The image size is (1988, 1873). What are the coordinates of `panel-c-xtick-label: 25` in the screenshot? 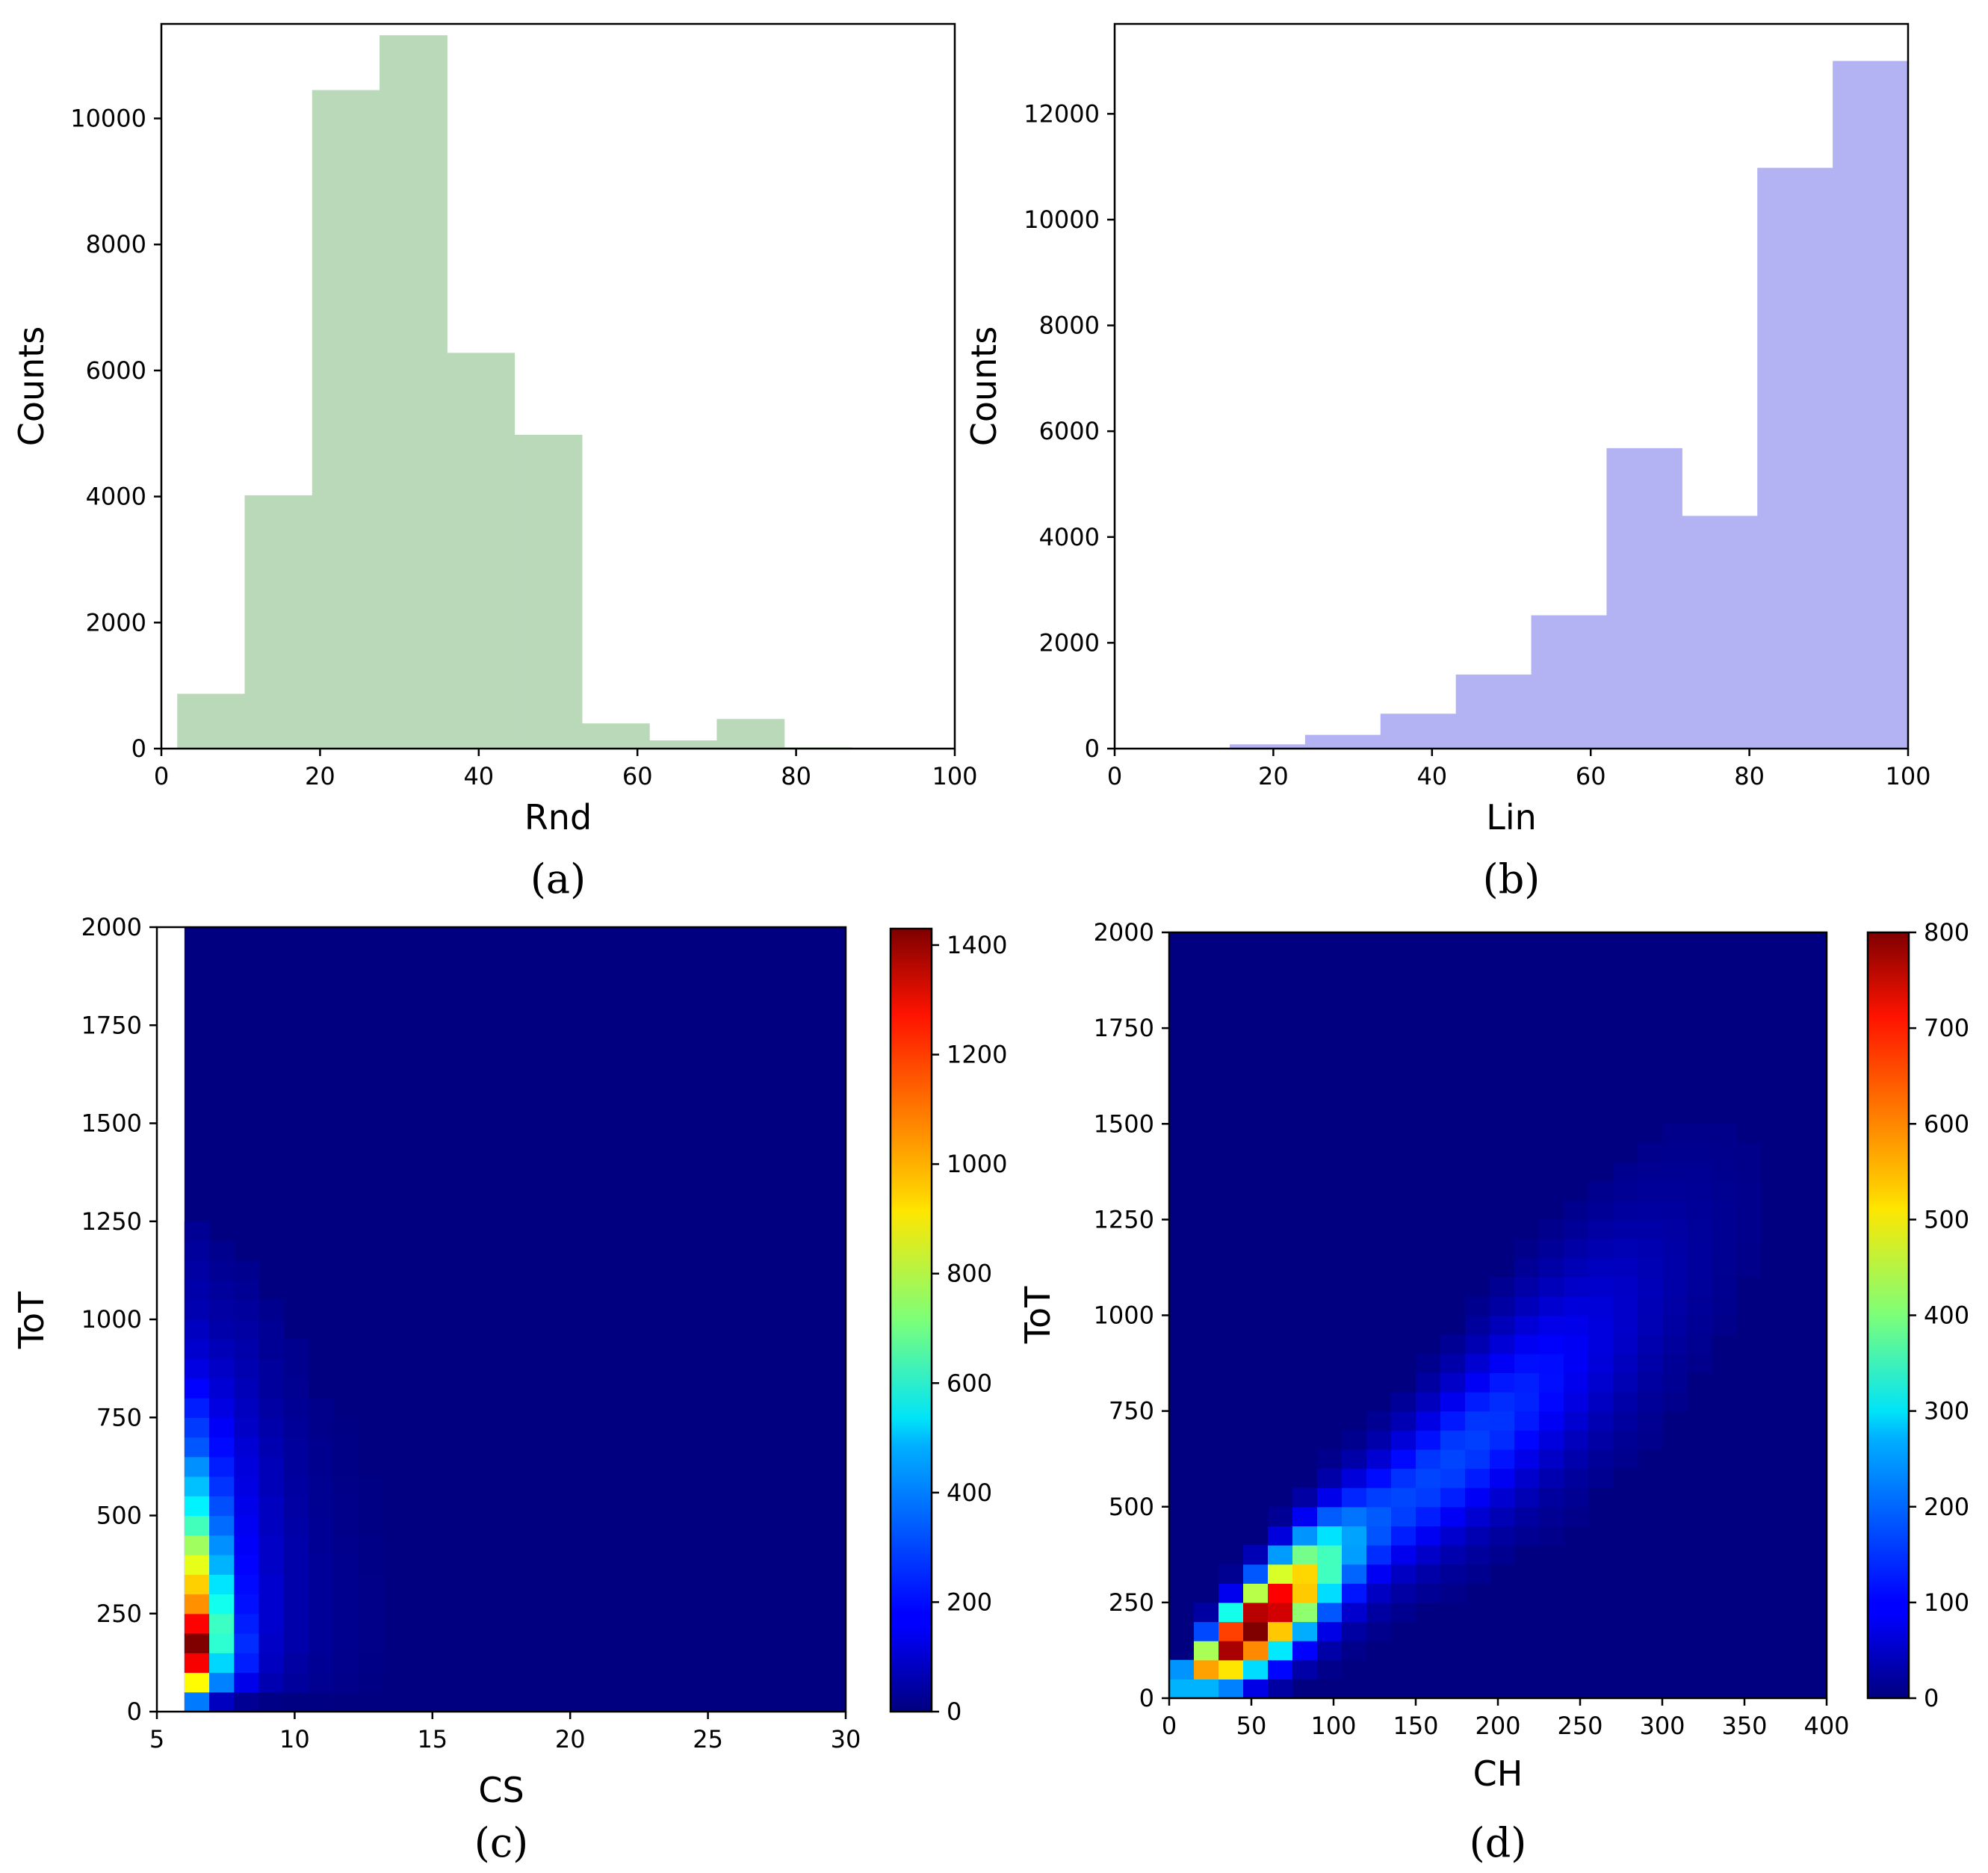 It's located at (708, 1739).